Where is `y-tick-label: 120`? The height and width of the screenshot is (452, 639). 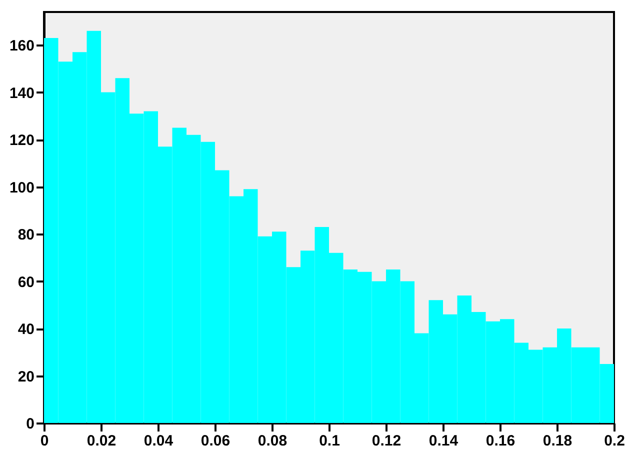 y-tick-label: 120 is located at coordinates (21, 141).